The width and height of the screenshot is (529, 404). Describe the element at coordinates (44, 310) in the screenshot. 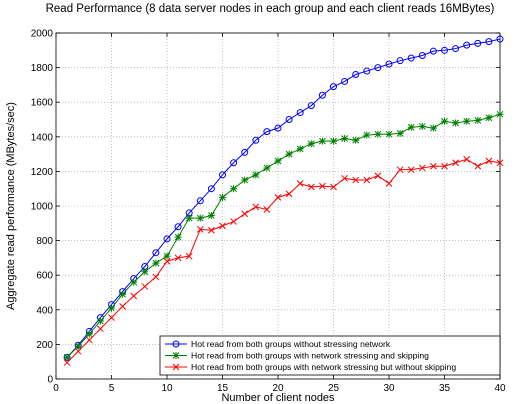

I see `y-tick-label: 400` at that location.